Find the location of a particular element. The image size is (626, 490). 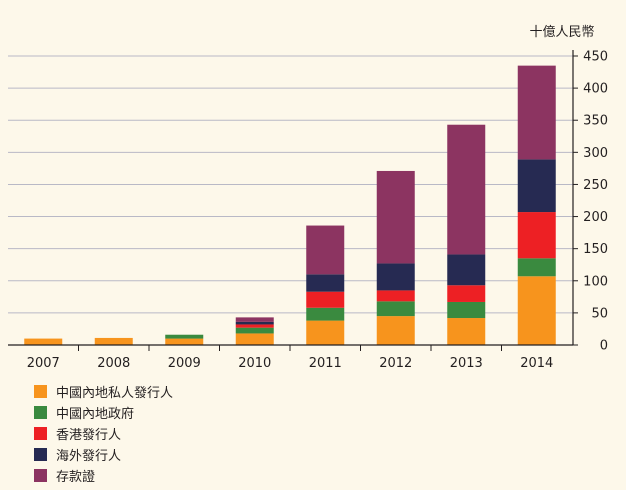

legend: 中國內地私人發行人 中國內地政府 香港發行人海外發行人存款證 is located at coordinates (103, 433).